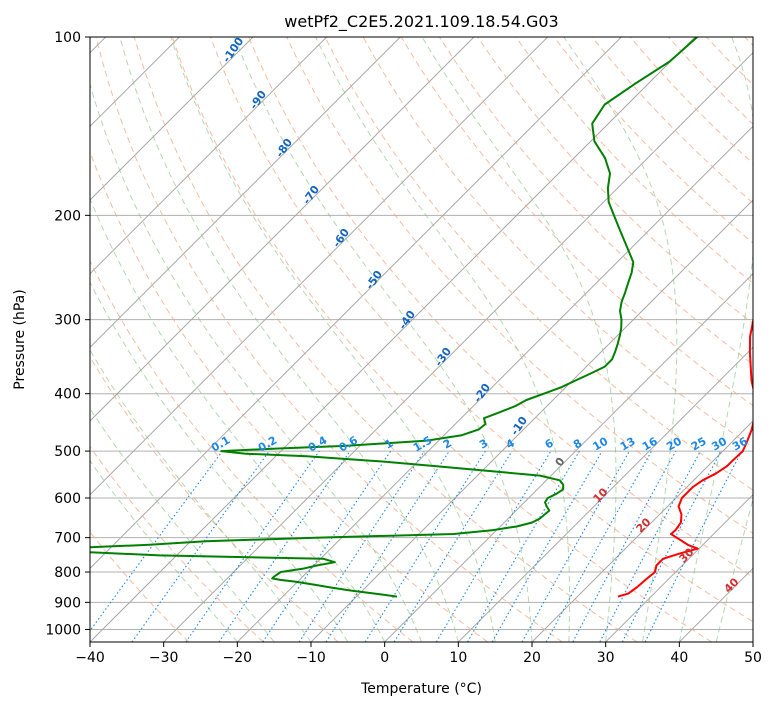 This screenshot has height=708, width=775. I want to click on y-tick-label: 1000, so click(63, 630).